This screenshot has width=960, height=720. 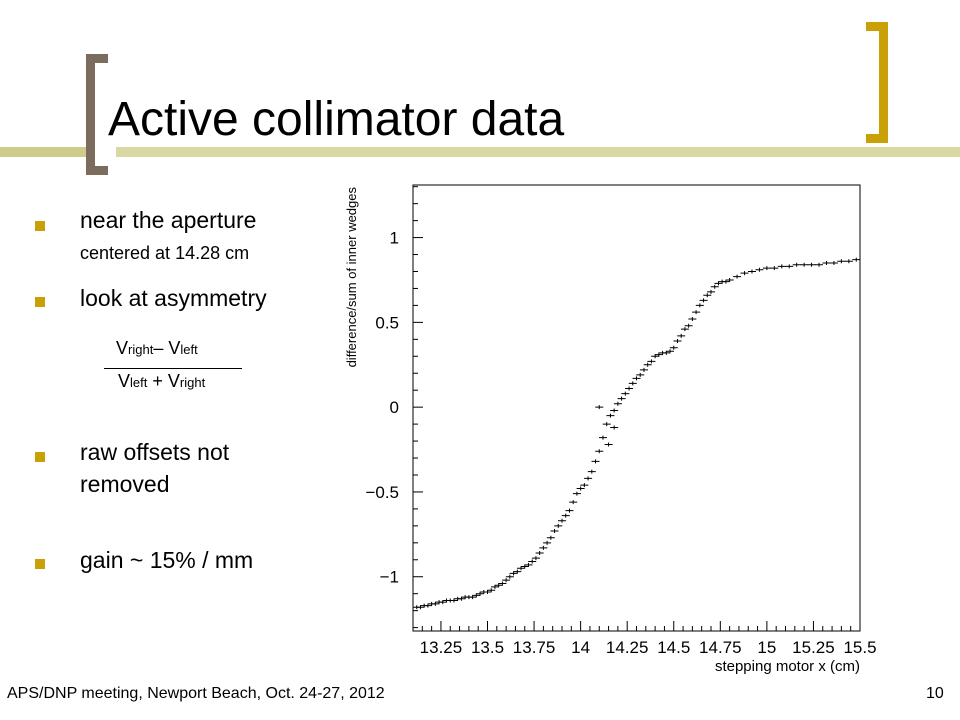 What do you see at coordinates (168, 220) in the screenshot?
I see `bullet-near-aperture: near the aperture` at bounding box center [168, 220].